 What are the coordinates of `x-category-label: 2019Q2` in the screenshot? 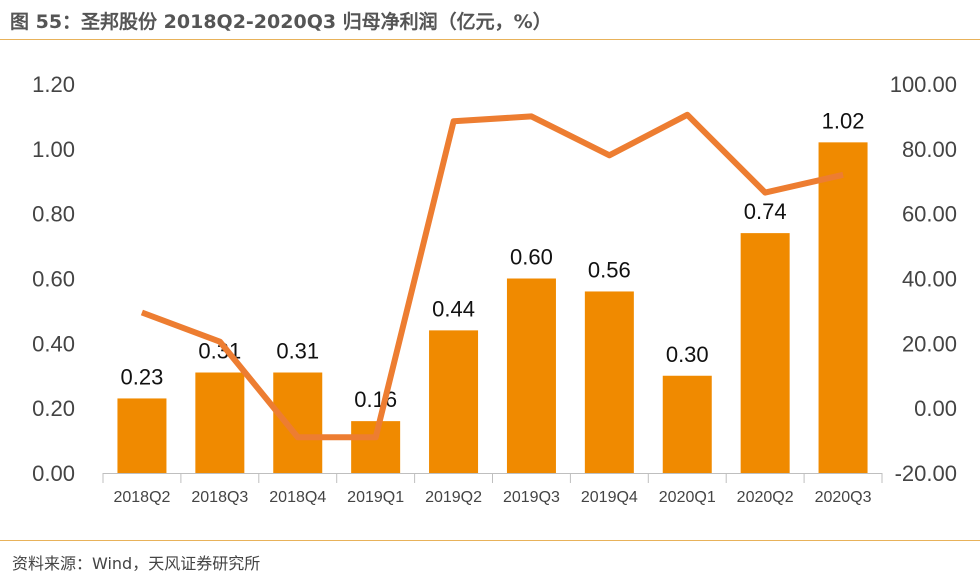 It's located at (453, 497).